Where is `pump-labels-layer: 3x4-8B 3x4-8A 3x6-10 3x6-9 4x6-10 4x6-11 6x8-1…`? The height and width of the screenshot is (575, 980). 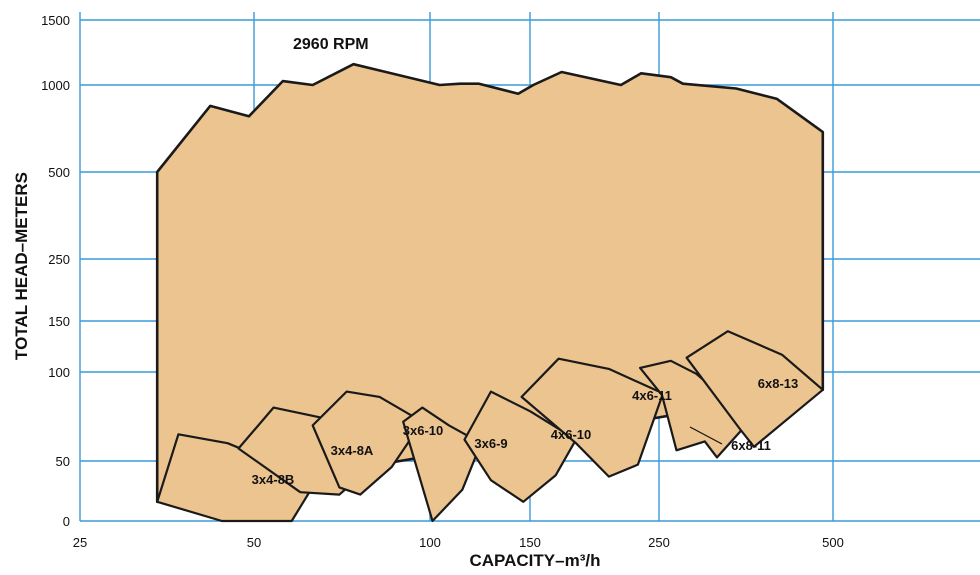
pump-labels-layer: 3x4-8B 3x4-8A 3x6-10 3x6-9 4x6-10 4x6-11 6x8-1… is located at coordinates (525, 431).